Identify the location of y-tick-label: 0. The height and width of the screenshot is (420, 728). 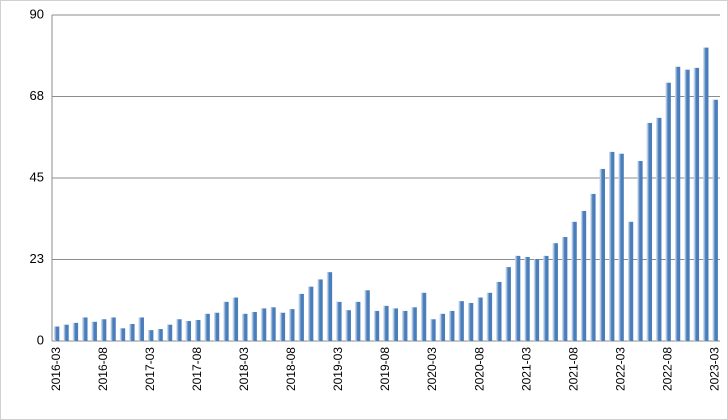
(40, 339).